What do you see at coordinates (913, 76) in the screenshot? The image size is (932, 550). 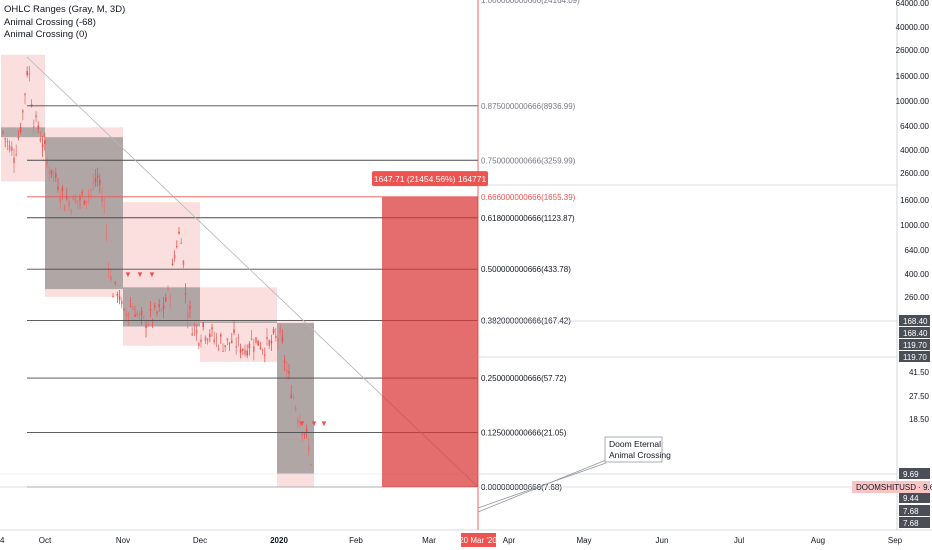 I see `price-tick-label: 16000.00` at bounding box center [913, 76].